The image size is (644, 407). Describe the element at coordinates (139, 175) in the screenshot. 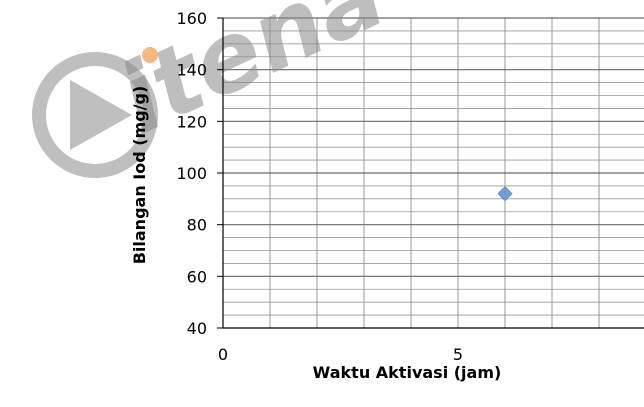

I see `y-axis-title: Bilangan Iod (mg/g)` at that location.